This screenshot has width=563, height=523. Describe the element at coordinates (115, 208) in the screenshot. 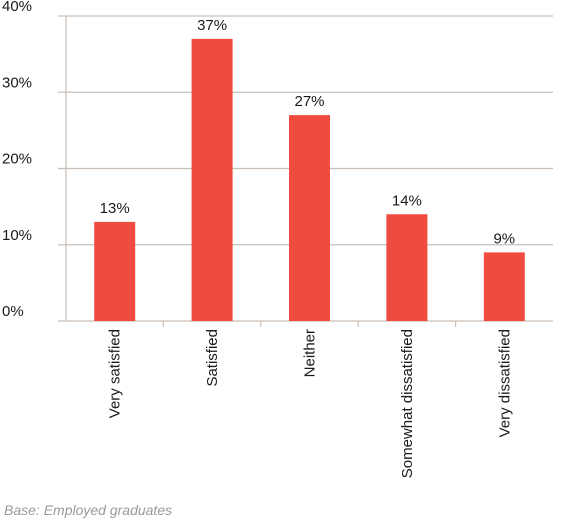

I see `data-label: 13%` at that location.